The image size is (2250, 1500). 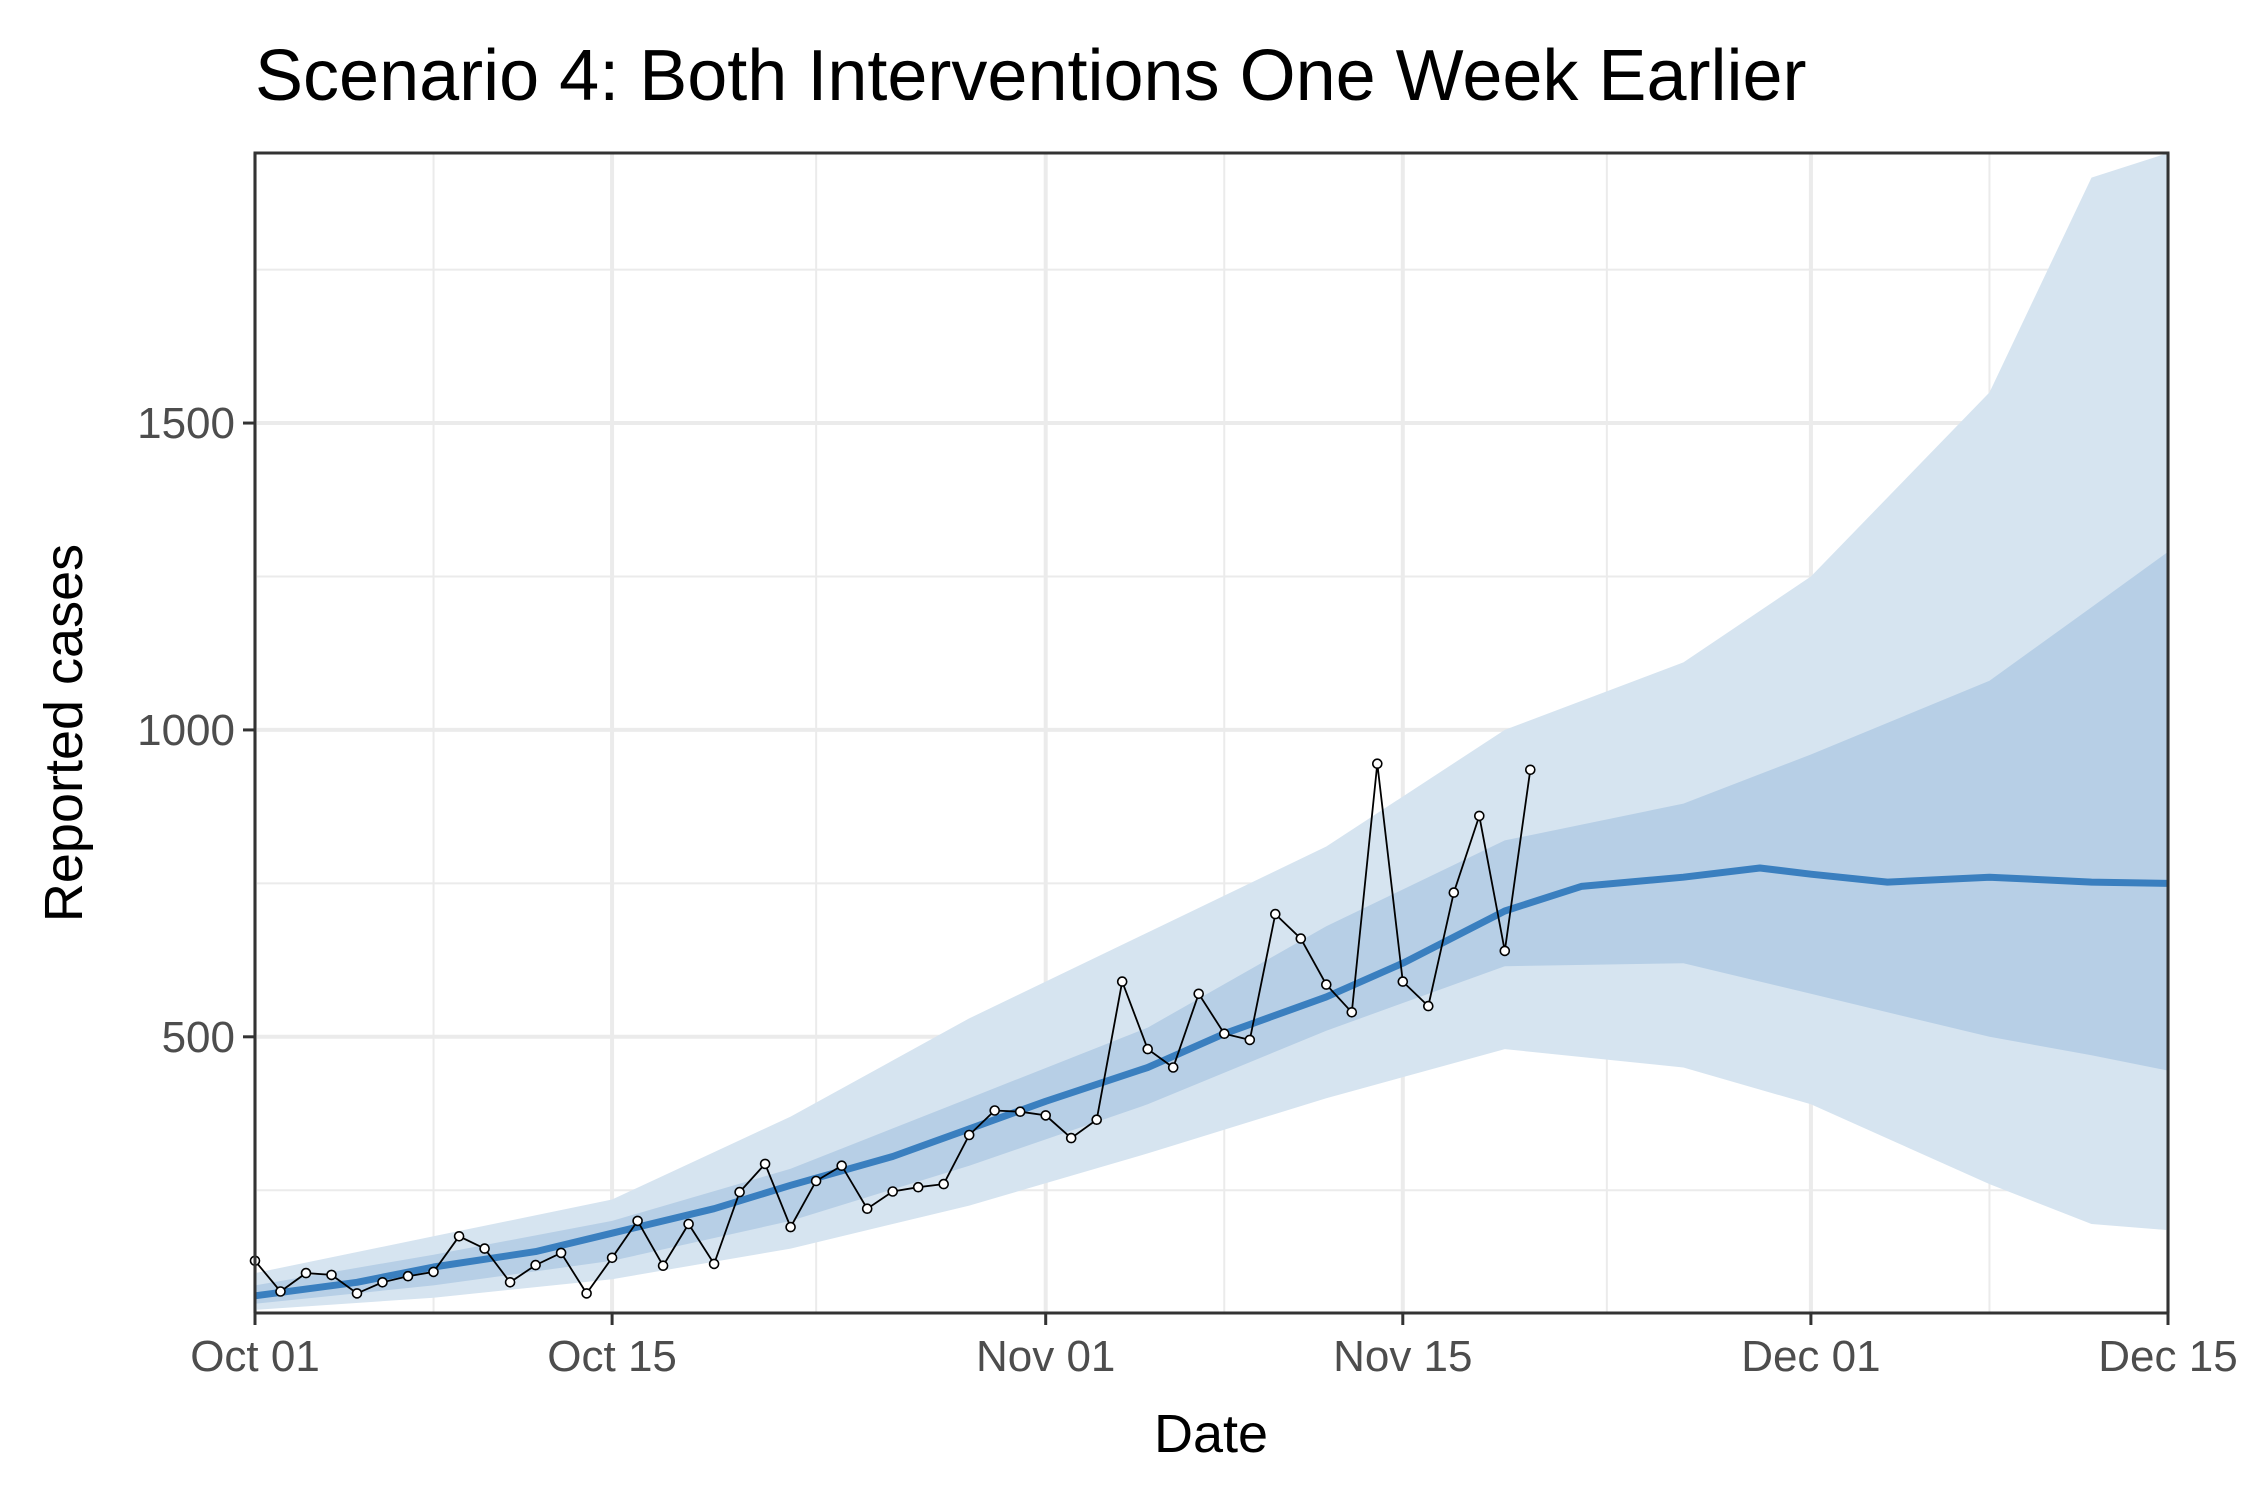 I want to click on x-tick-label: Nov 01, so click(x=1045, y=1356).